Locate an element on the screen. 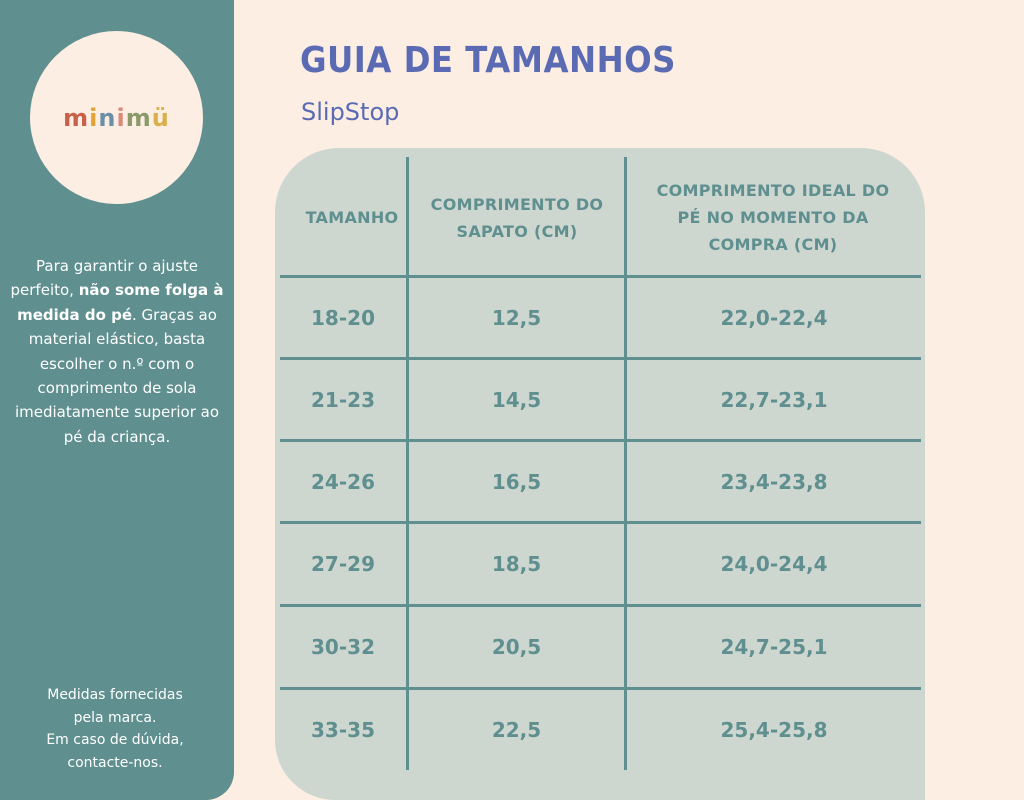  logo-letter: ü is located at coordinates (160, 117).